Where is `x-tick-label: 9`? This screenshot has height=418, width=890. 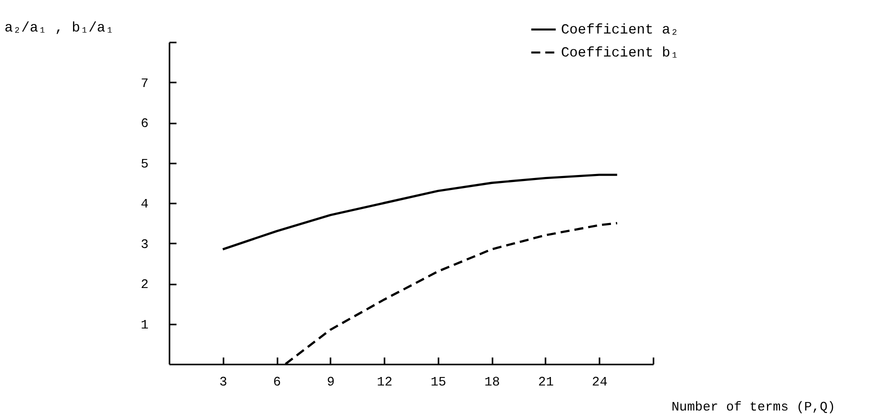
x-tick-label: 9 is located at coordinates (330, 382).